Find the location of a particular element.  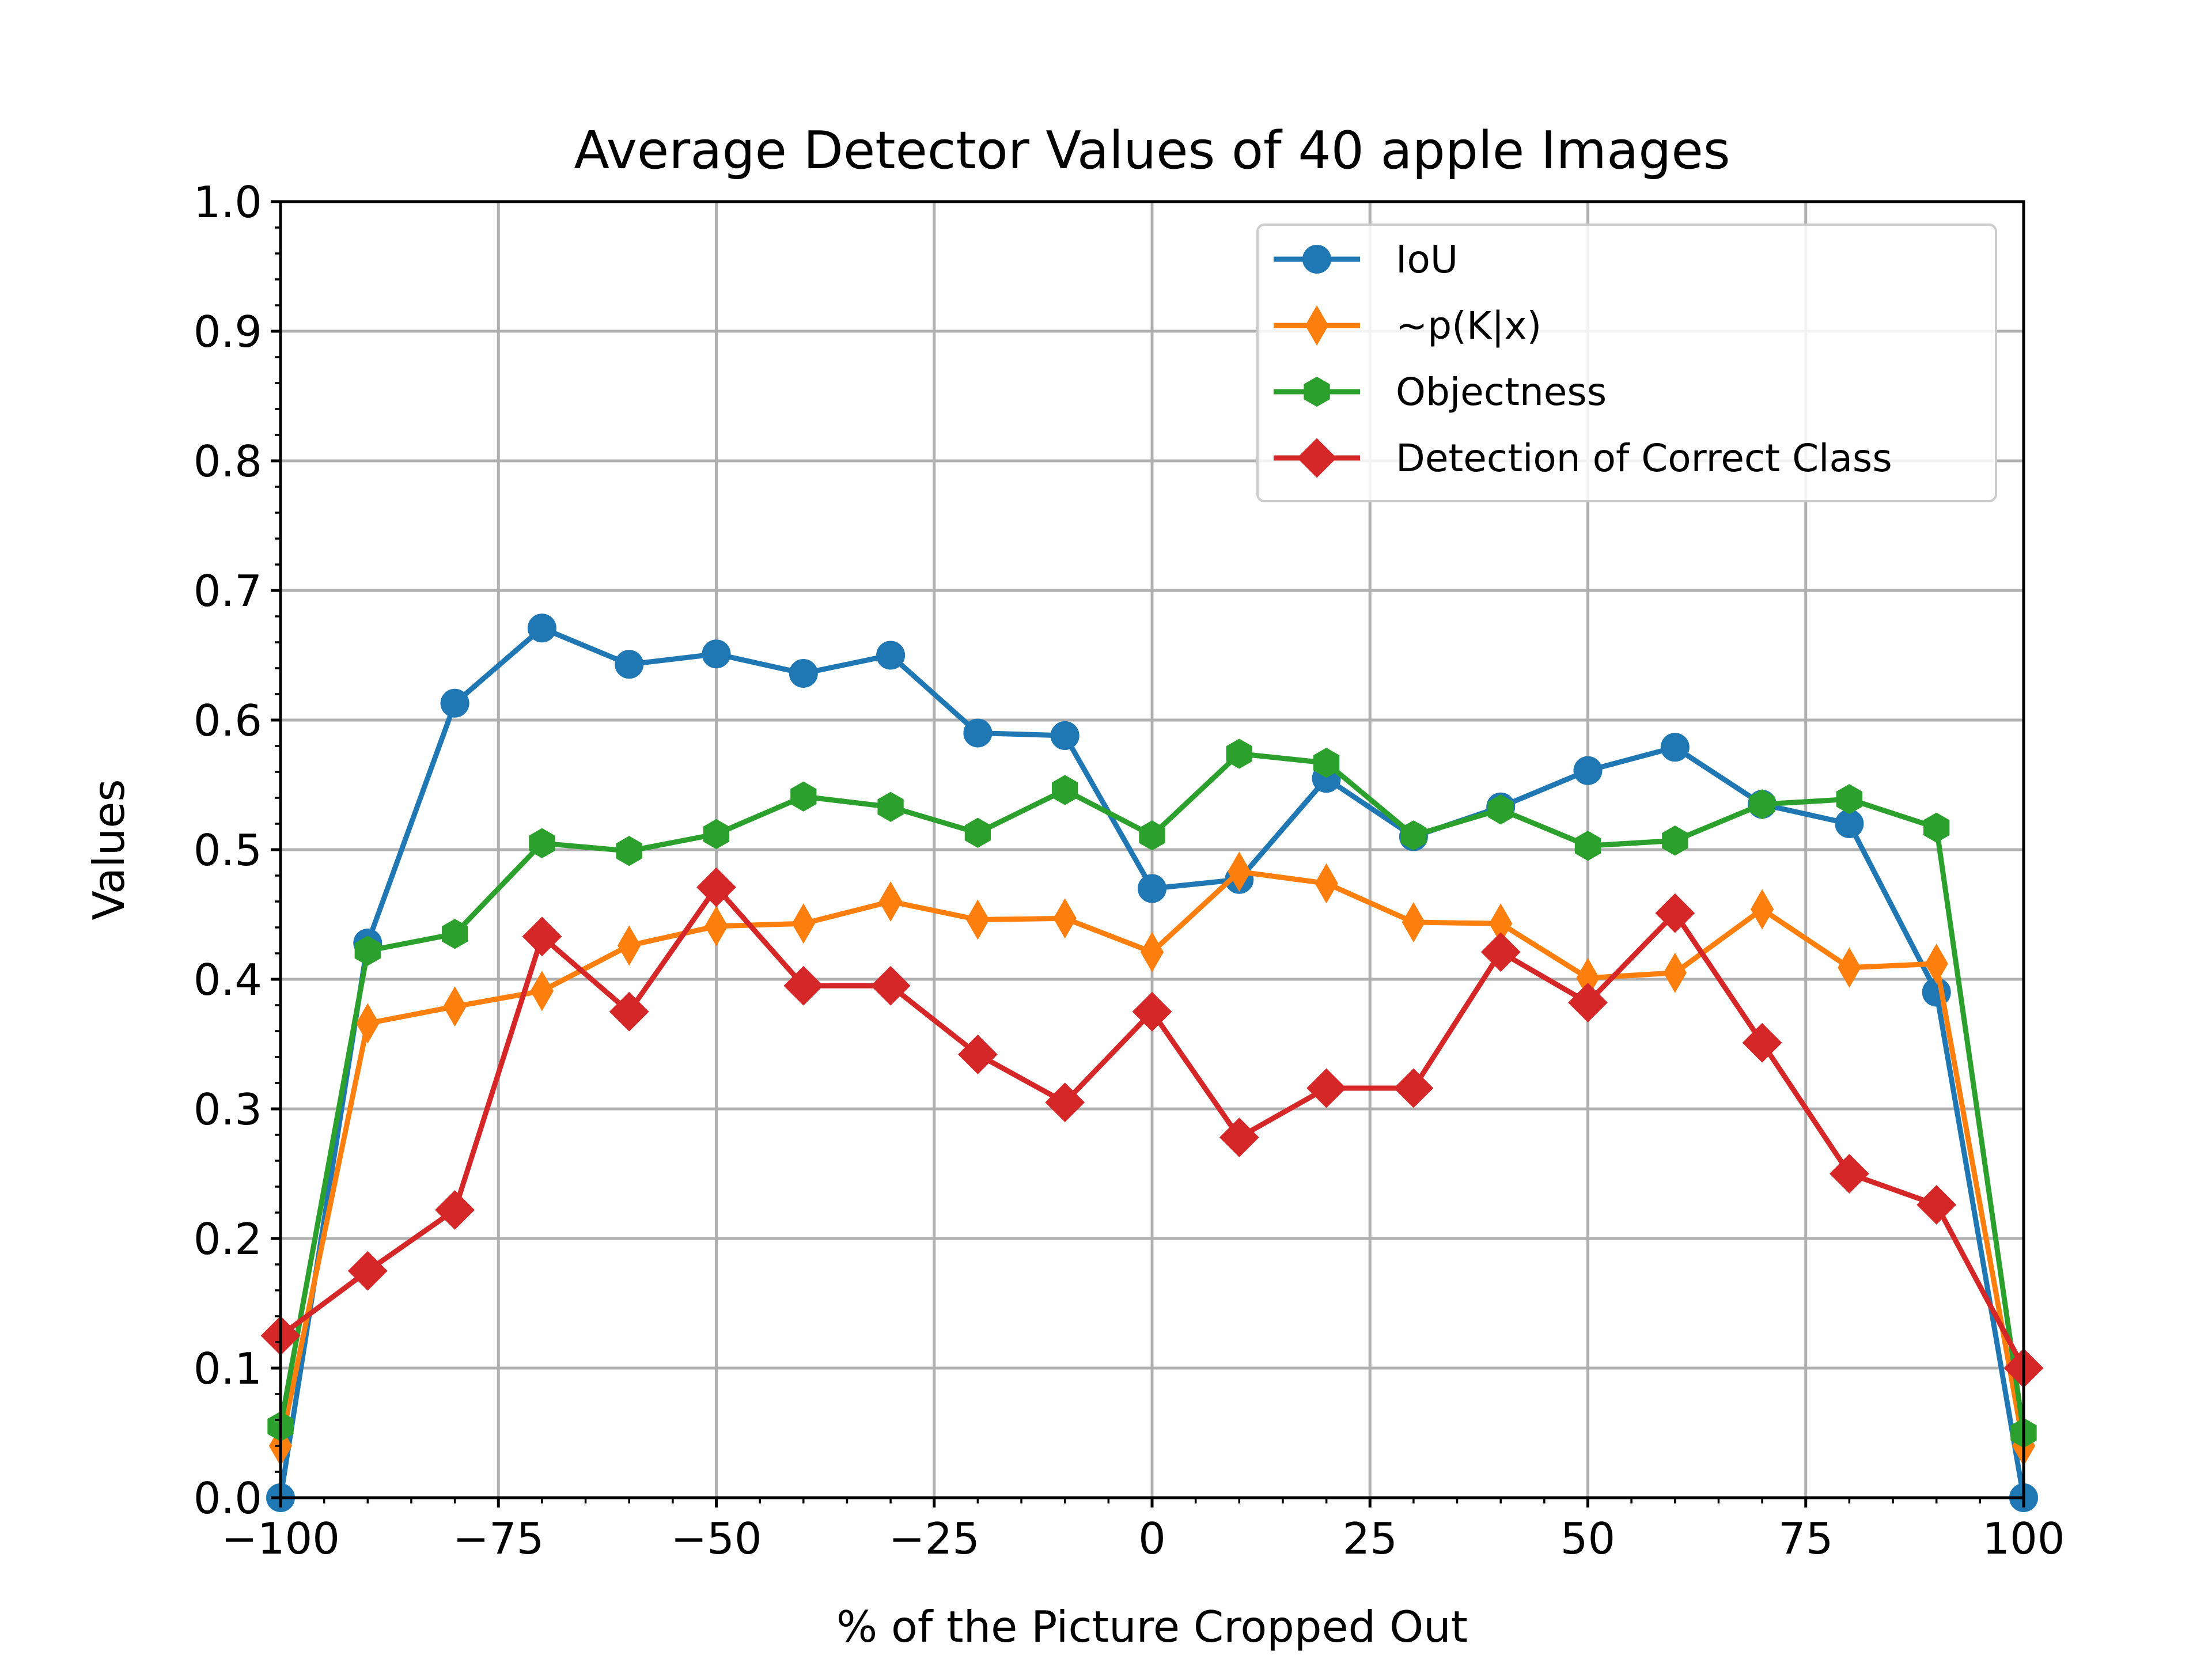

x-tick-label: 25 is located at coordinates (1370, 1538).